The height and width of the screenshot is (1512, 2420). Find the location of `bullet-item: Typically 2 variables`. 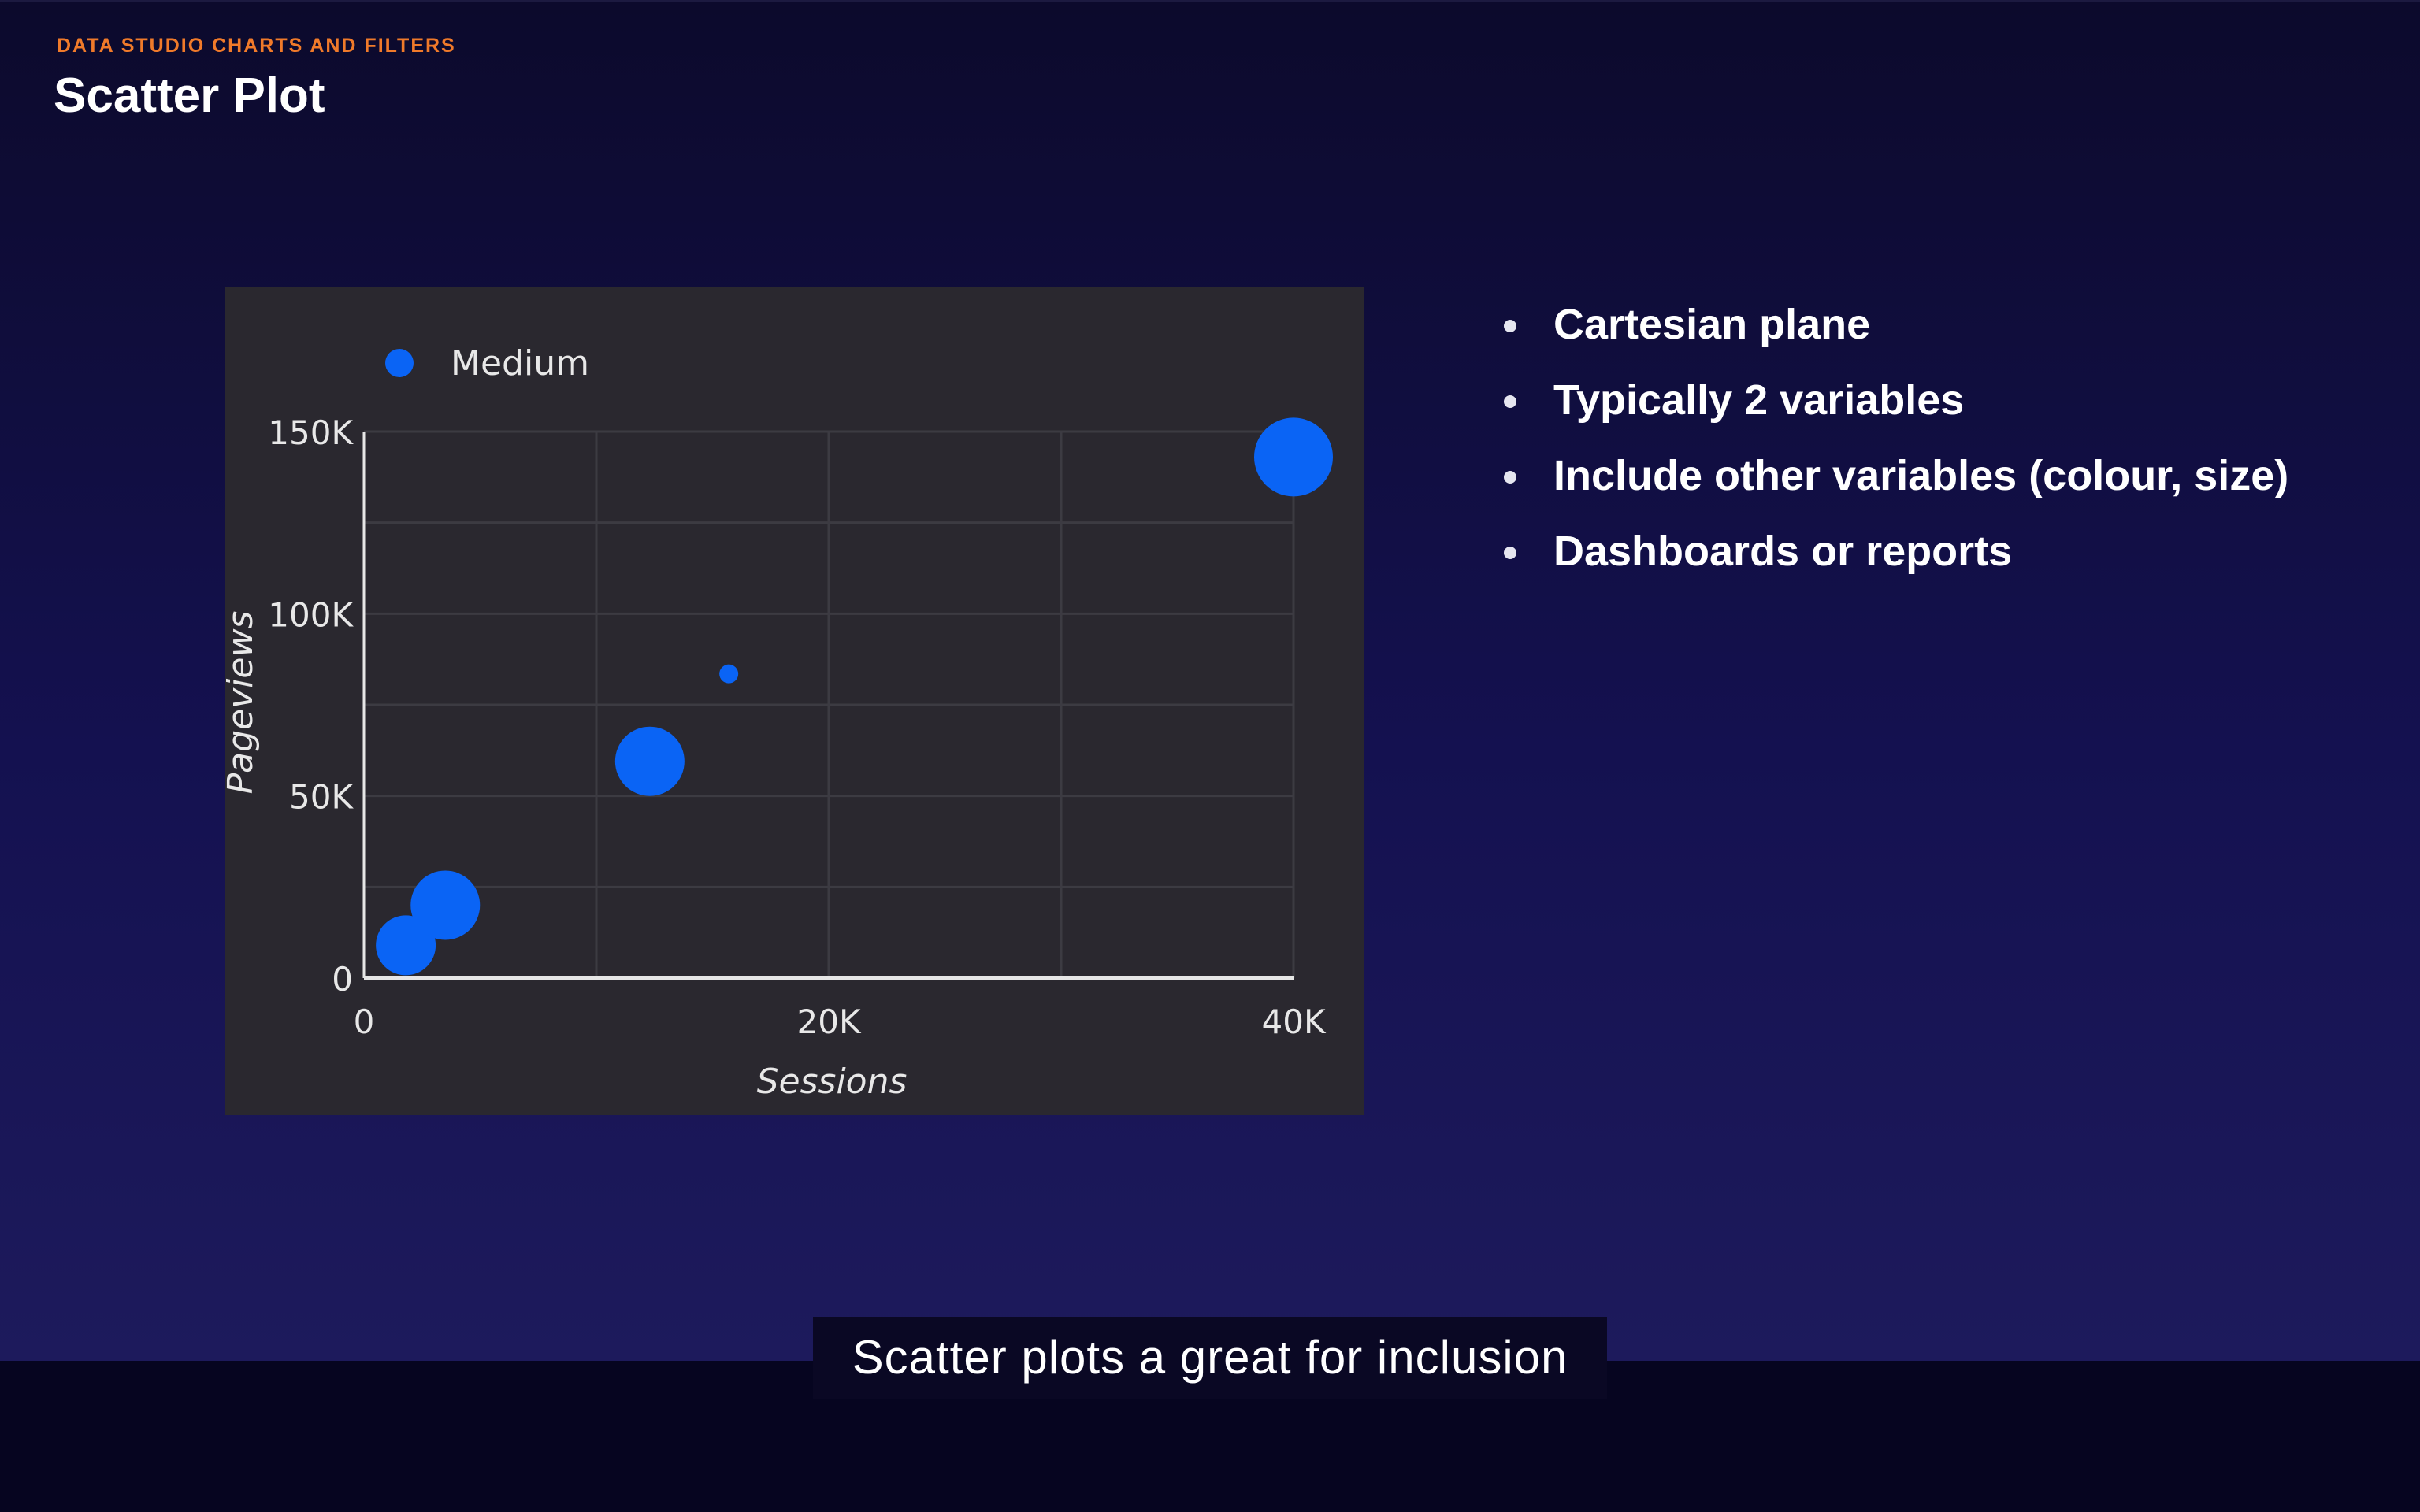

bullet-item: Typically 2 variables is located at coordinates (1892, 406).